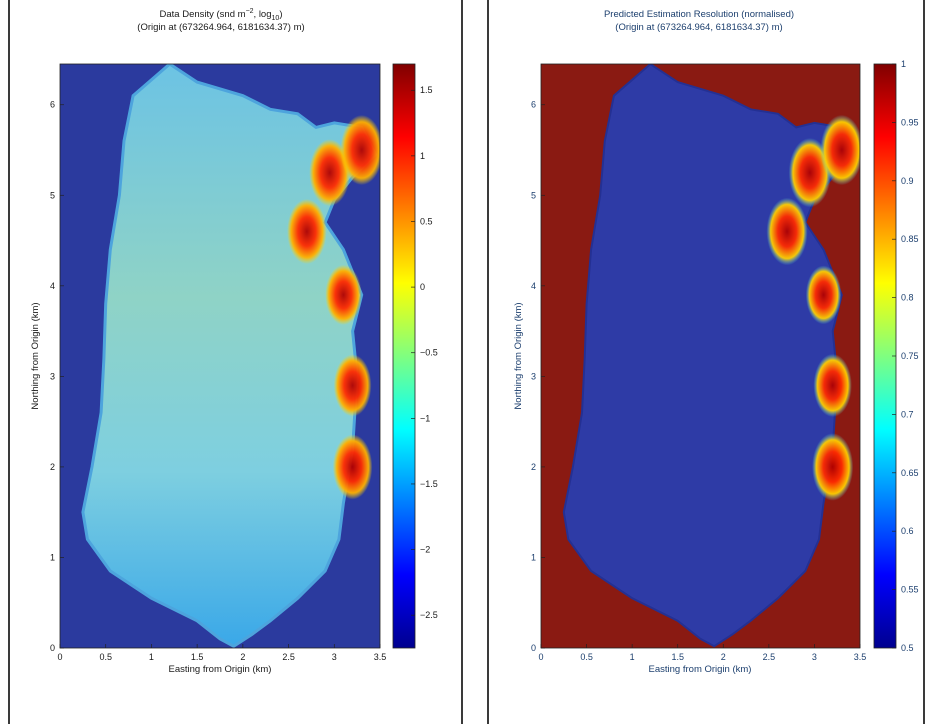 This screenshot has width=930, height=724. I want to click on colorbar-tick-label: 0.75, so click(910, 356).